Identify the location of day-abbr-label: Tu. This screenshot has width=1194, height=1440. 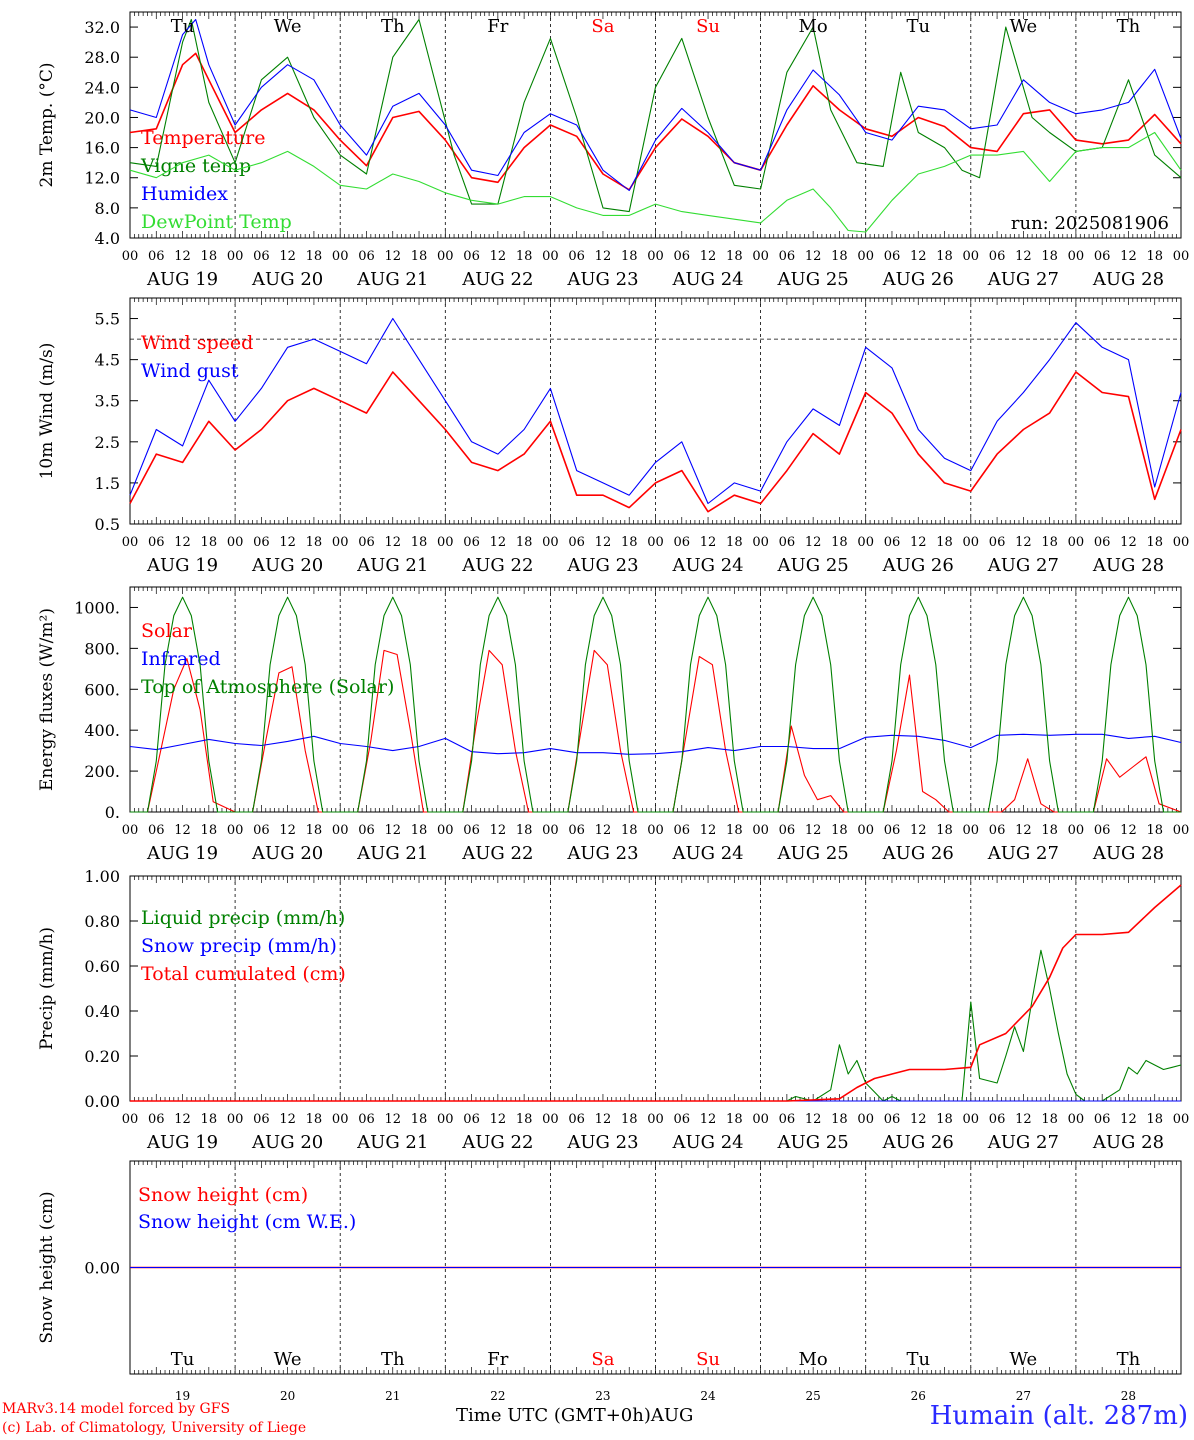
(918, 1359).